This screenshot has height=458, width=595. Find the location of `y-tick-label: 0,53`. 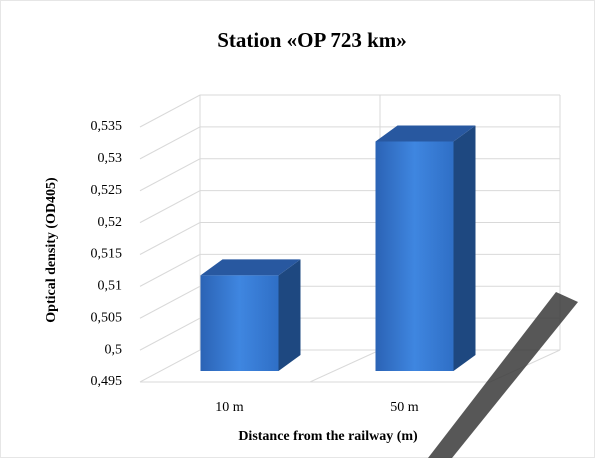

y-tick-label: 0,53 is located at coordinates (110, 158).